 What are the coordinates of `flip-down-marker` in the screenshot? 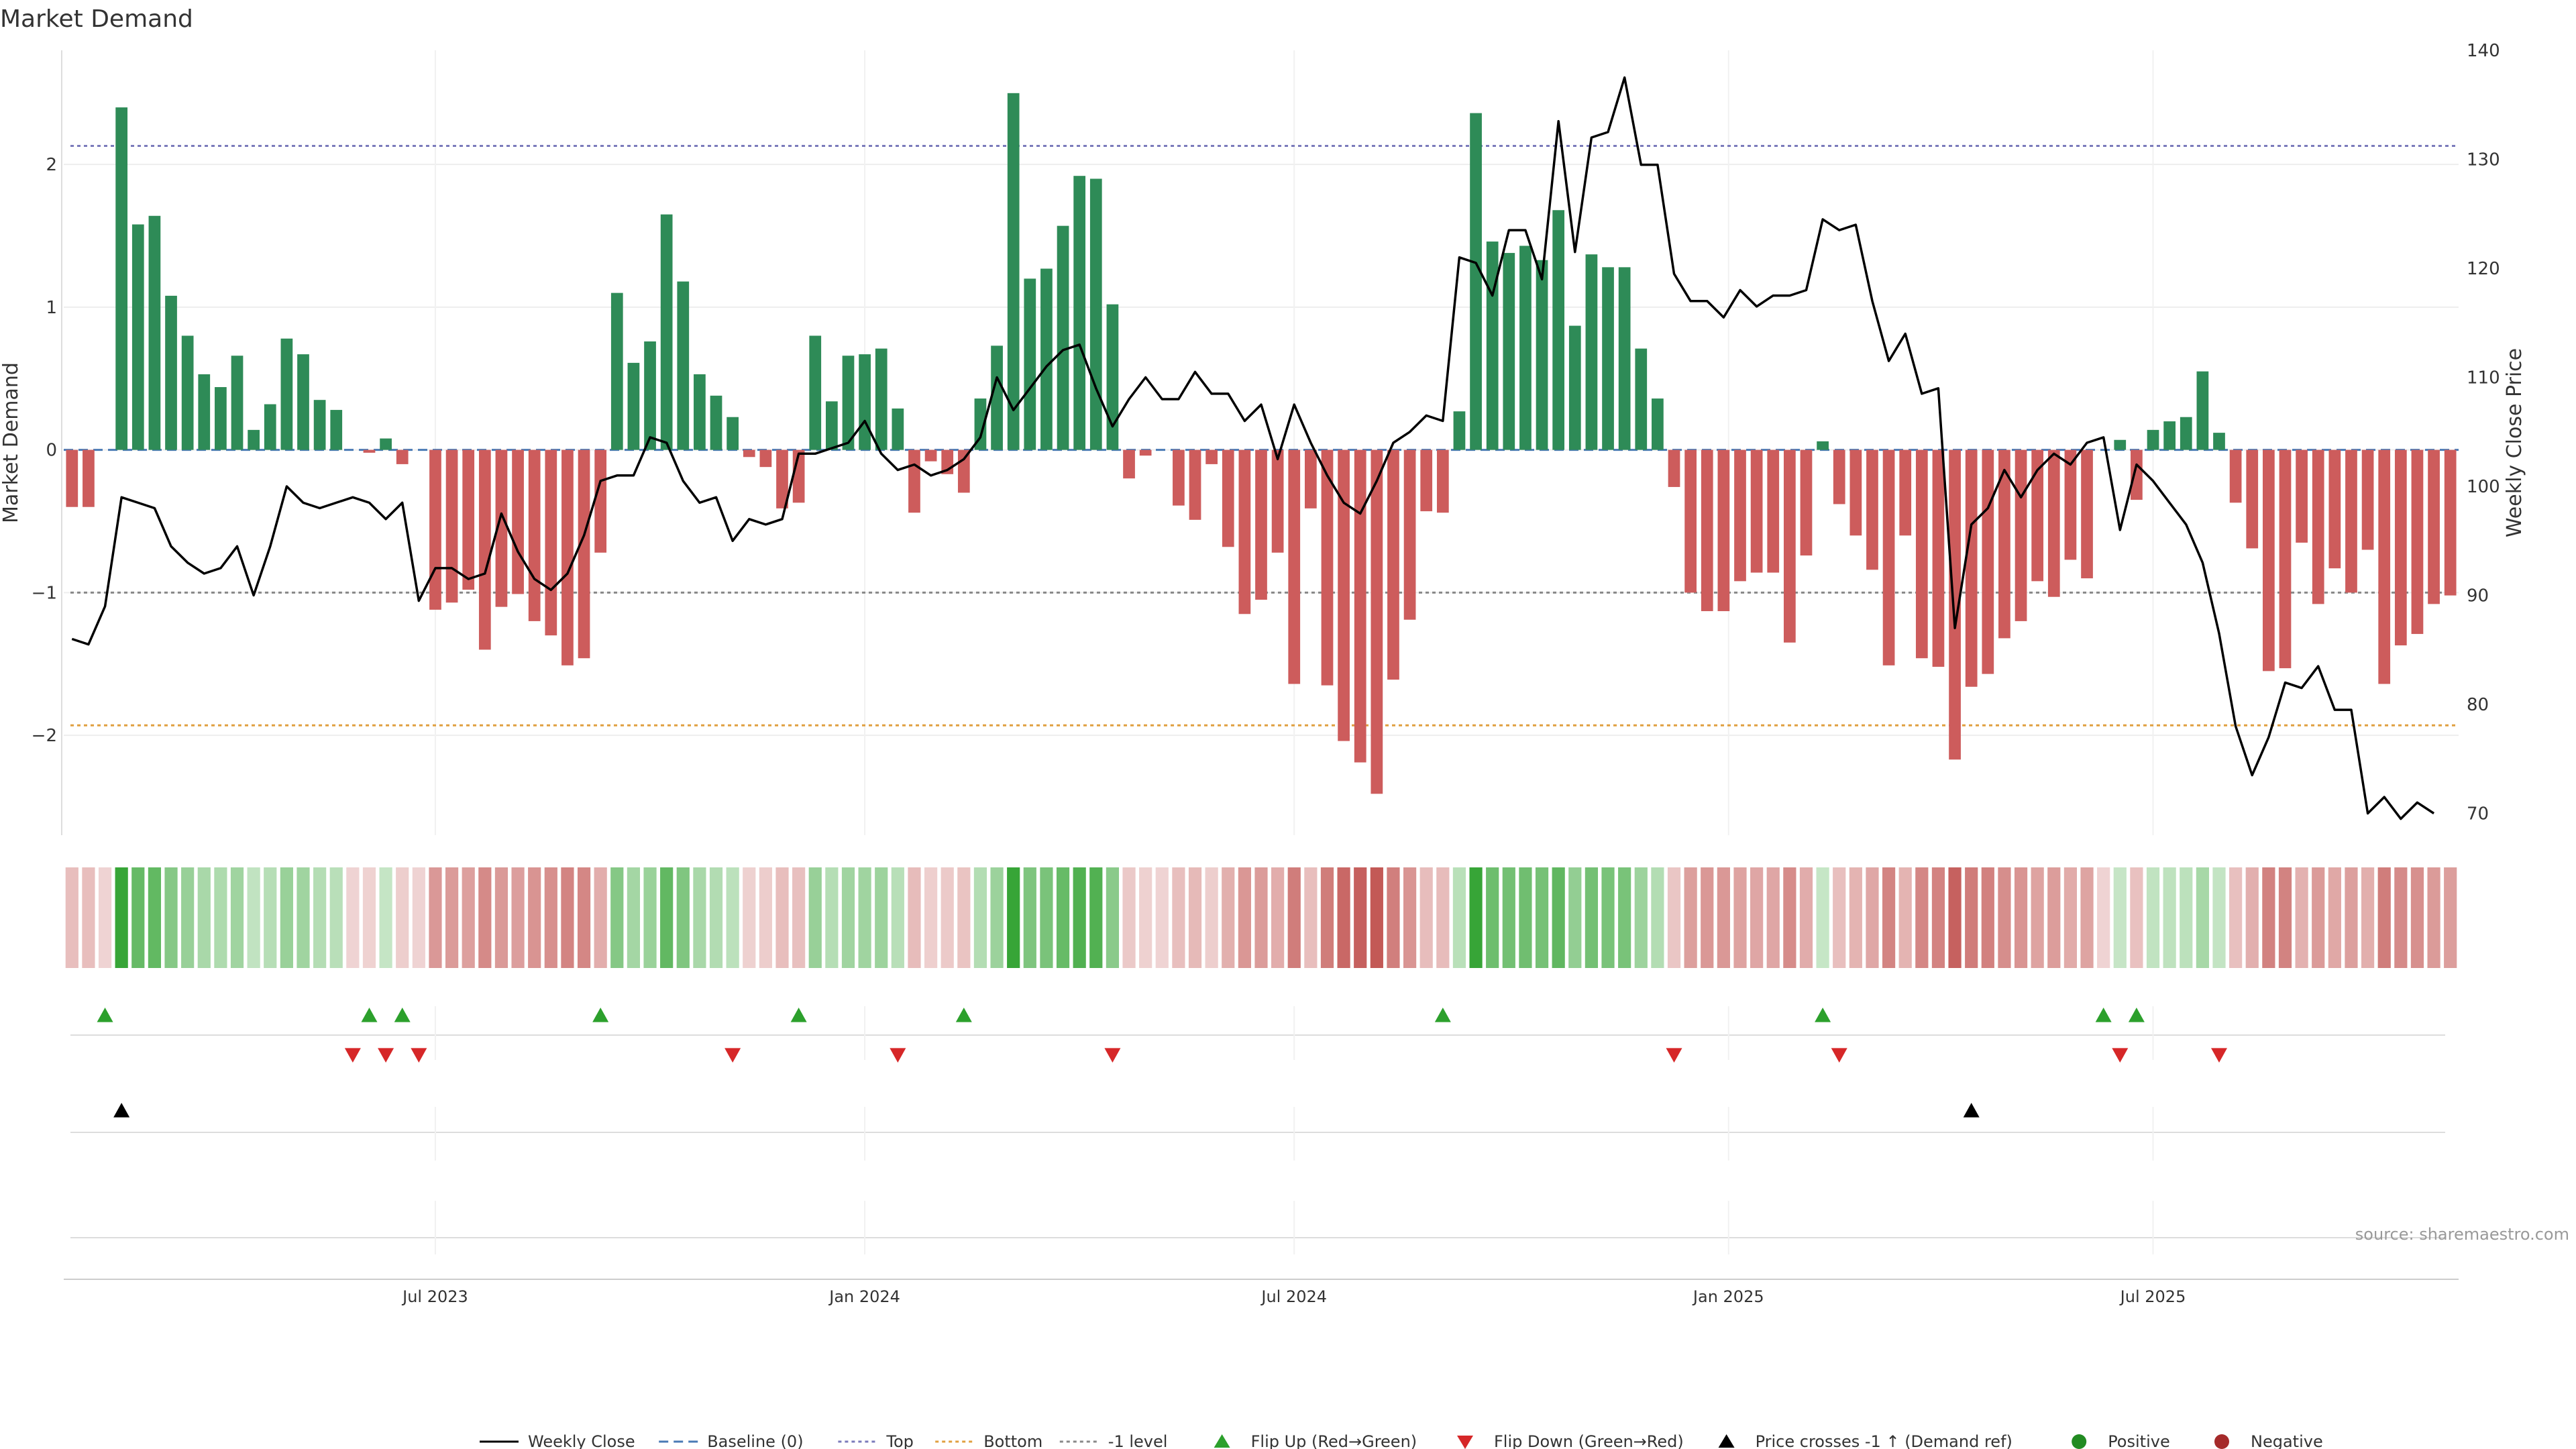 It's located at (2219, 1055).